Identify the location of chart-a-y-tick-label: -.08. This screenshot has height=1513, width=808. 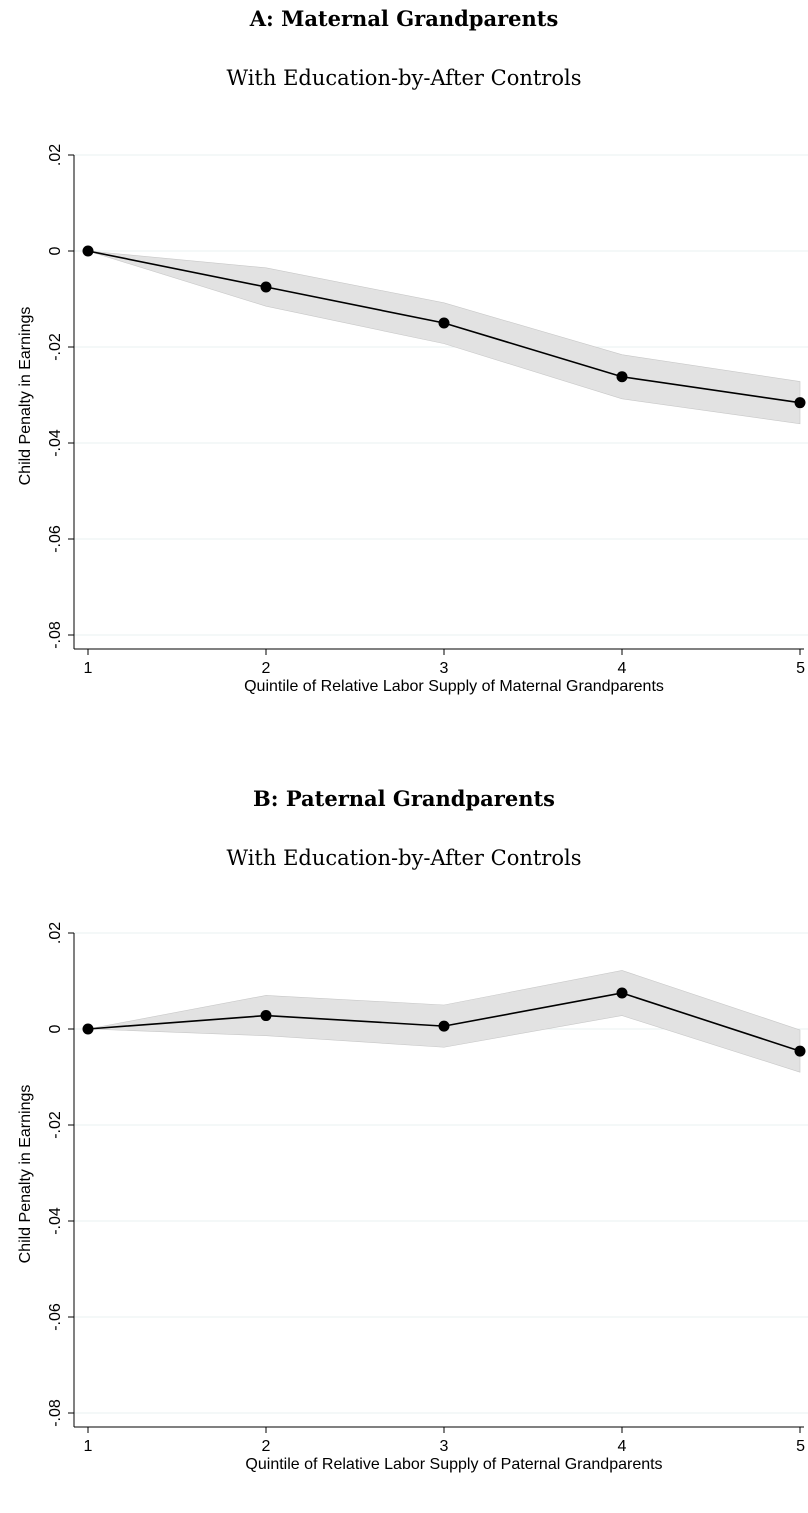
(55, 635).